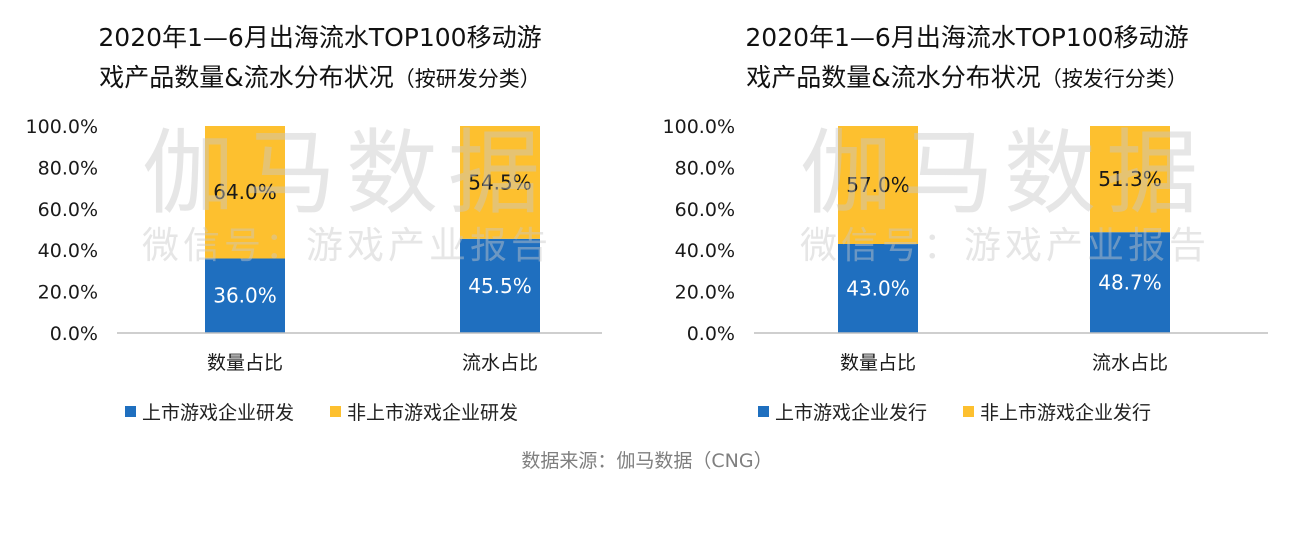 The height and width of the screenshot is (534, 1294). I want to click on data-label: 43.0%, so click(878, 288).